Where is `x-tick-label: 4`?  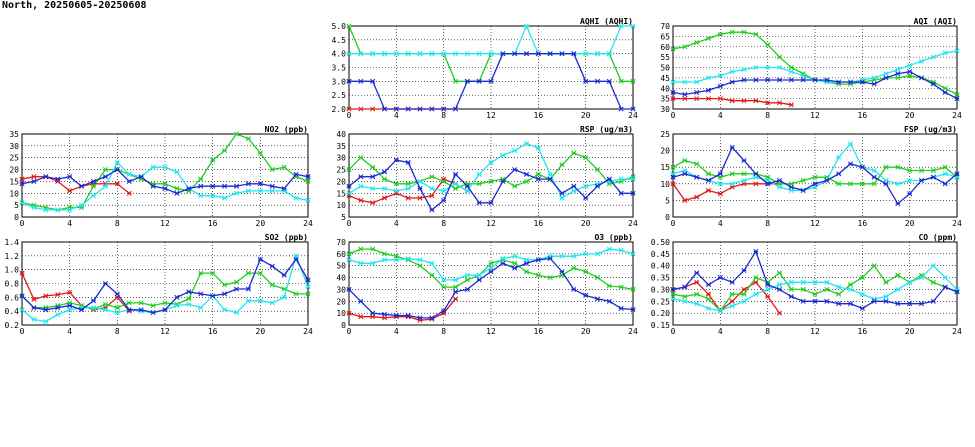
x-tick-label: 4 is located at coordinates (69, 331).